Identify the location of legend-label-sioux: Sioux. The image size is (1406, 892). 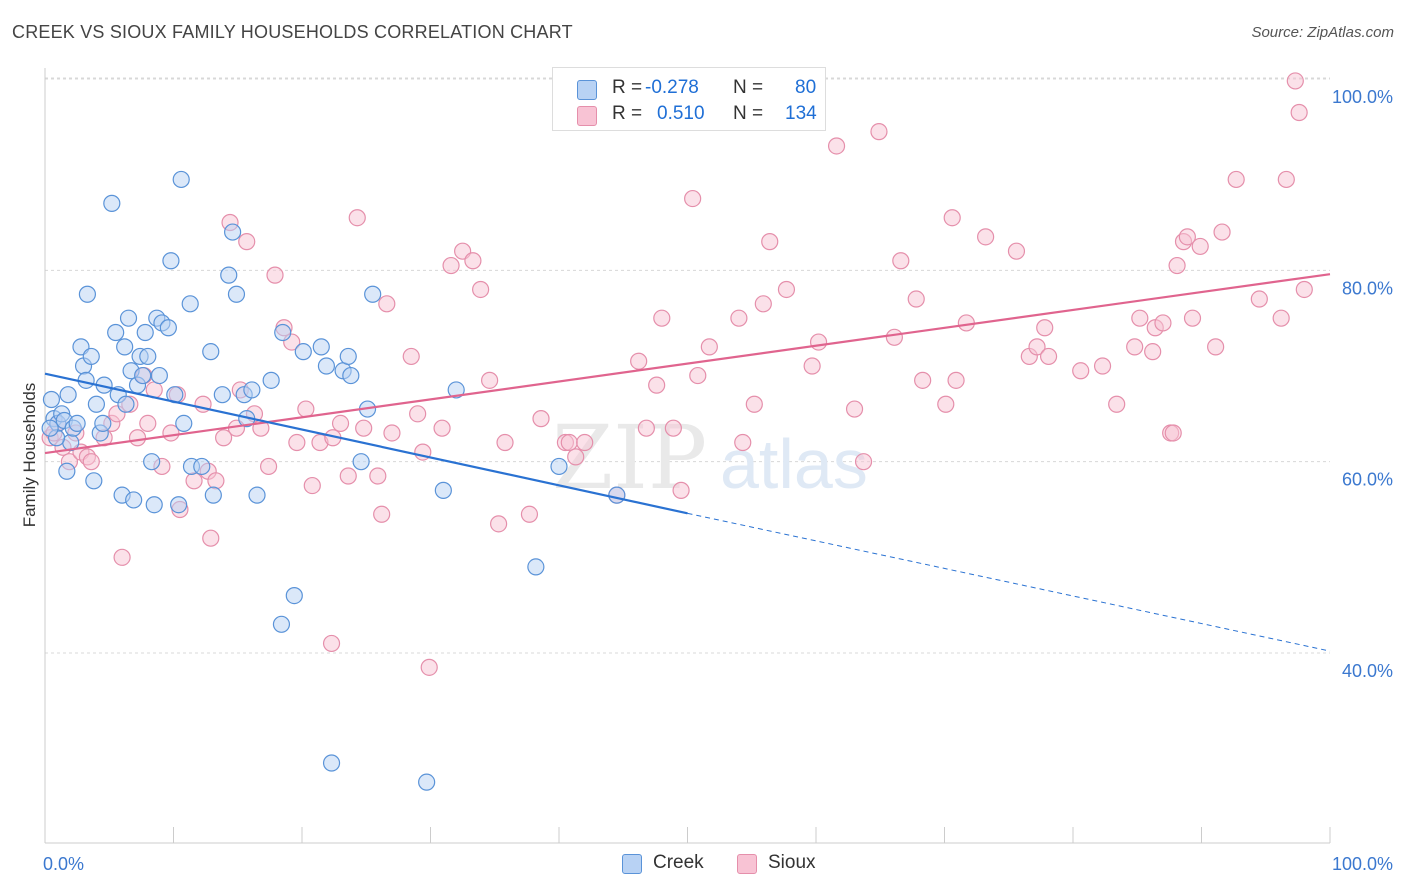
(792, 862).